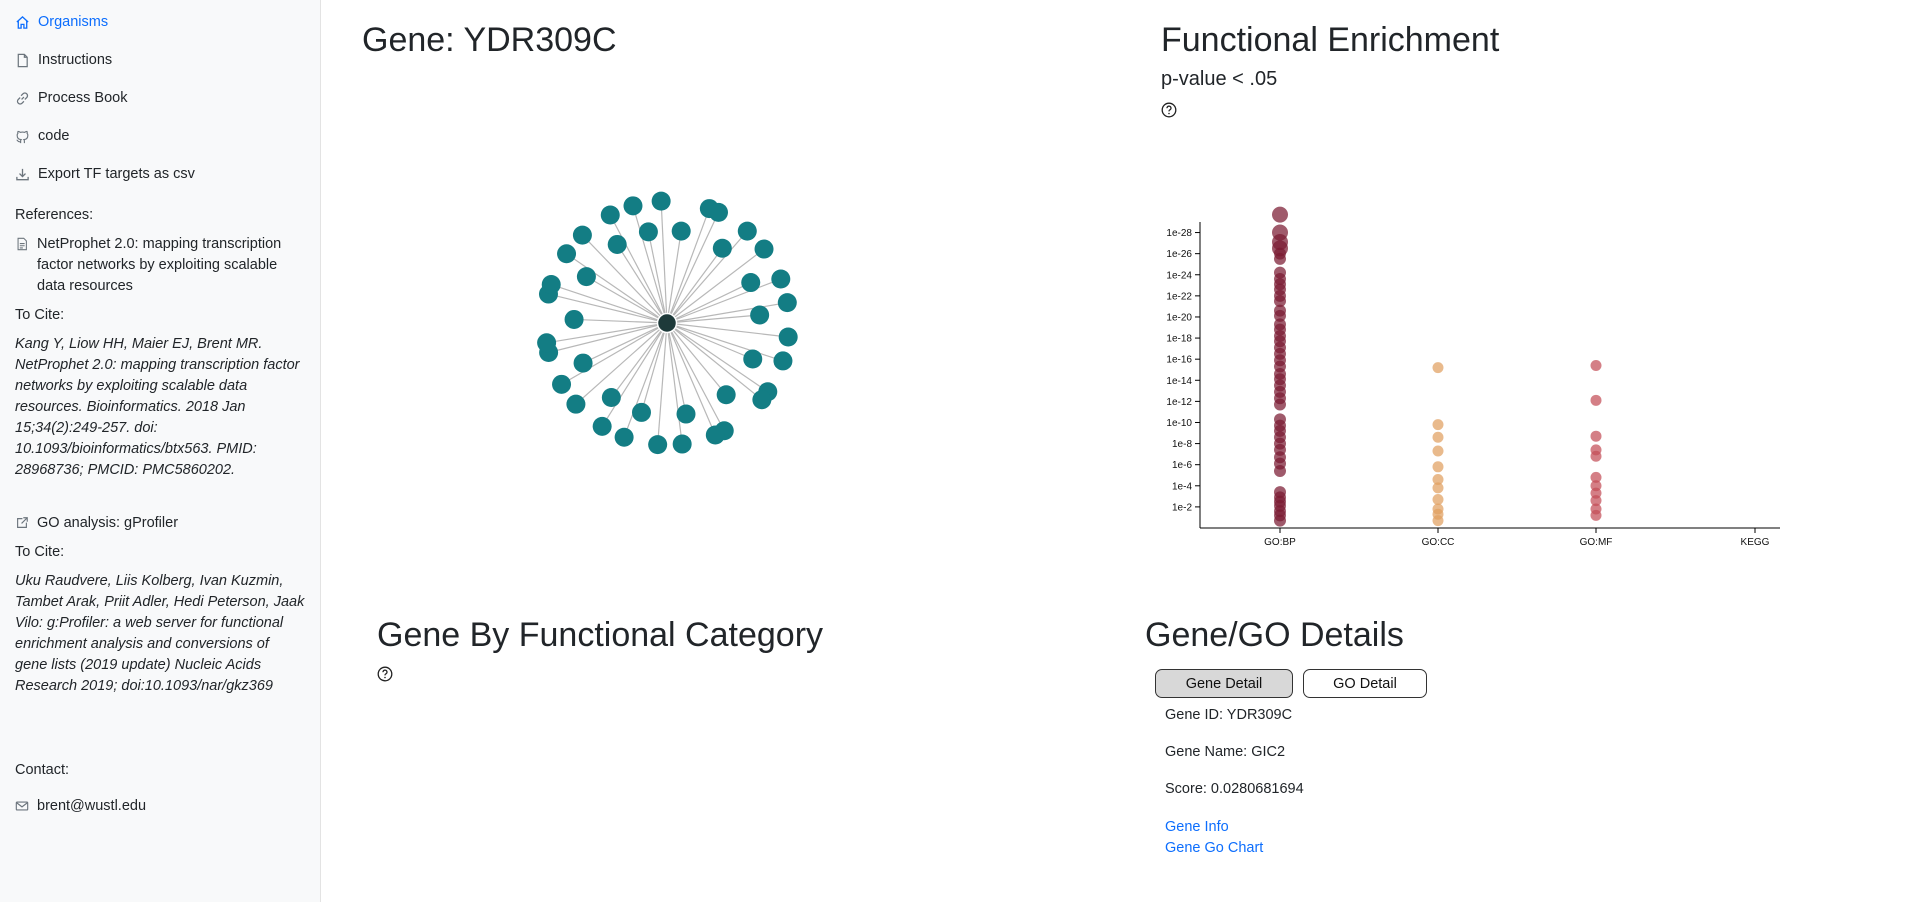  Describe the element at coordinates (1365, 683) in the screenshot. I see `tab-go-detail: GO Detail` at that location.